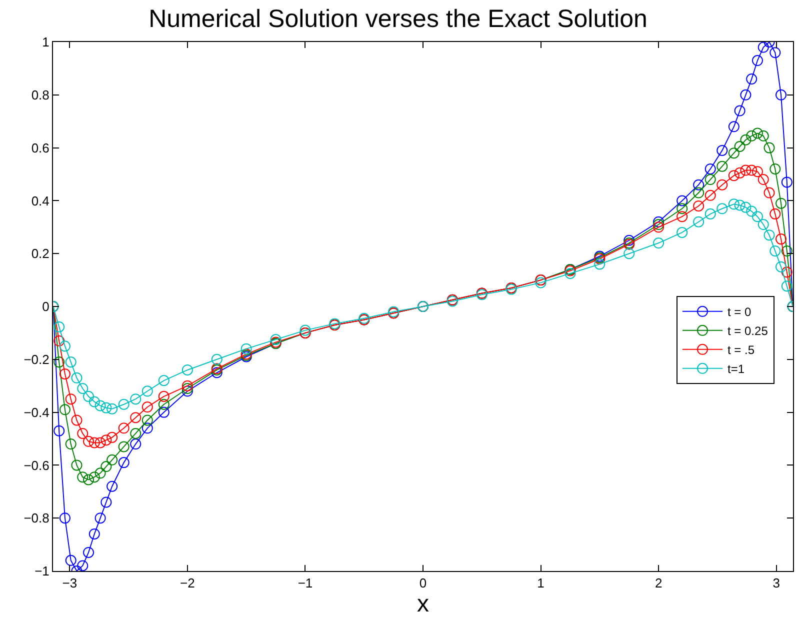 Image resolution: width=796 pixels, height=623 pixels. What do you see at coordinates (740, 312) in the screenshot?
I see `legend-label: t = 0` at bounding box center [740, 312].